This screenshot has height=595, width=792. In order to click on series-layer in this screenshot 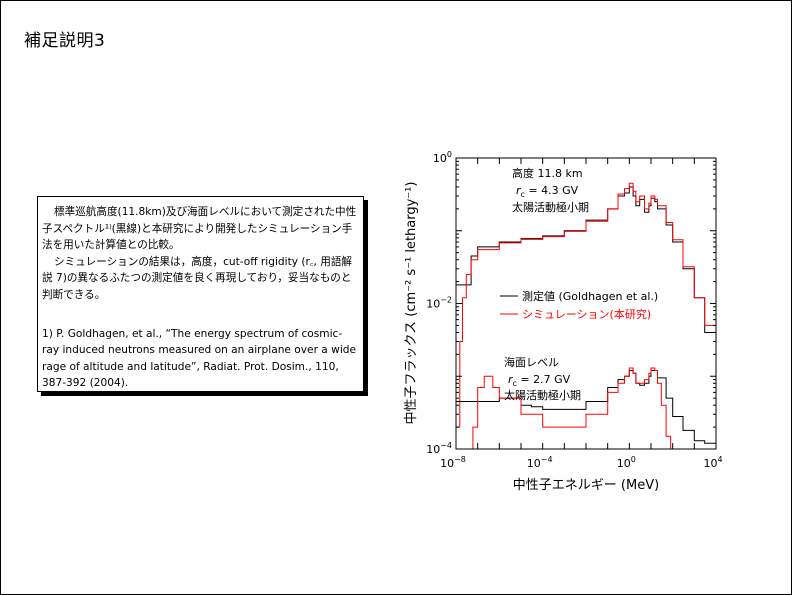, I will do `click(586, 316)`.